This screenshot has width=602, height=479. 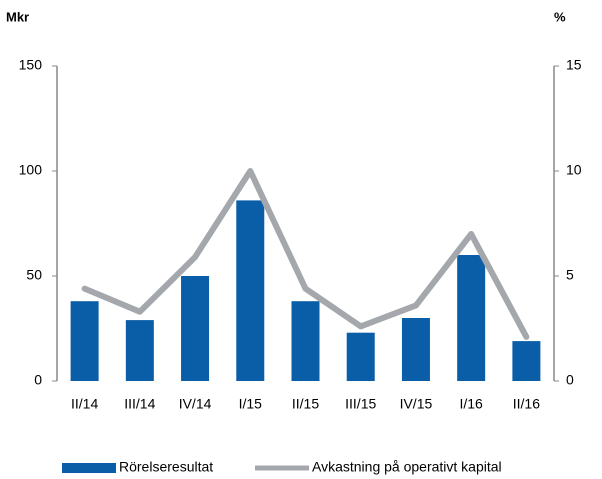 I want to click on y2-tick-label: 15, so click(x=574, y=65).